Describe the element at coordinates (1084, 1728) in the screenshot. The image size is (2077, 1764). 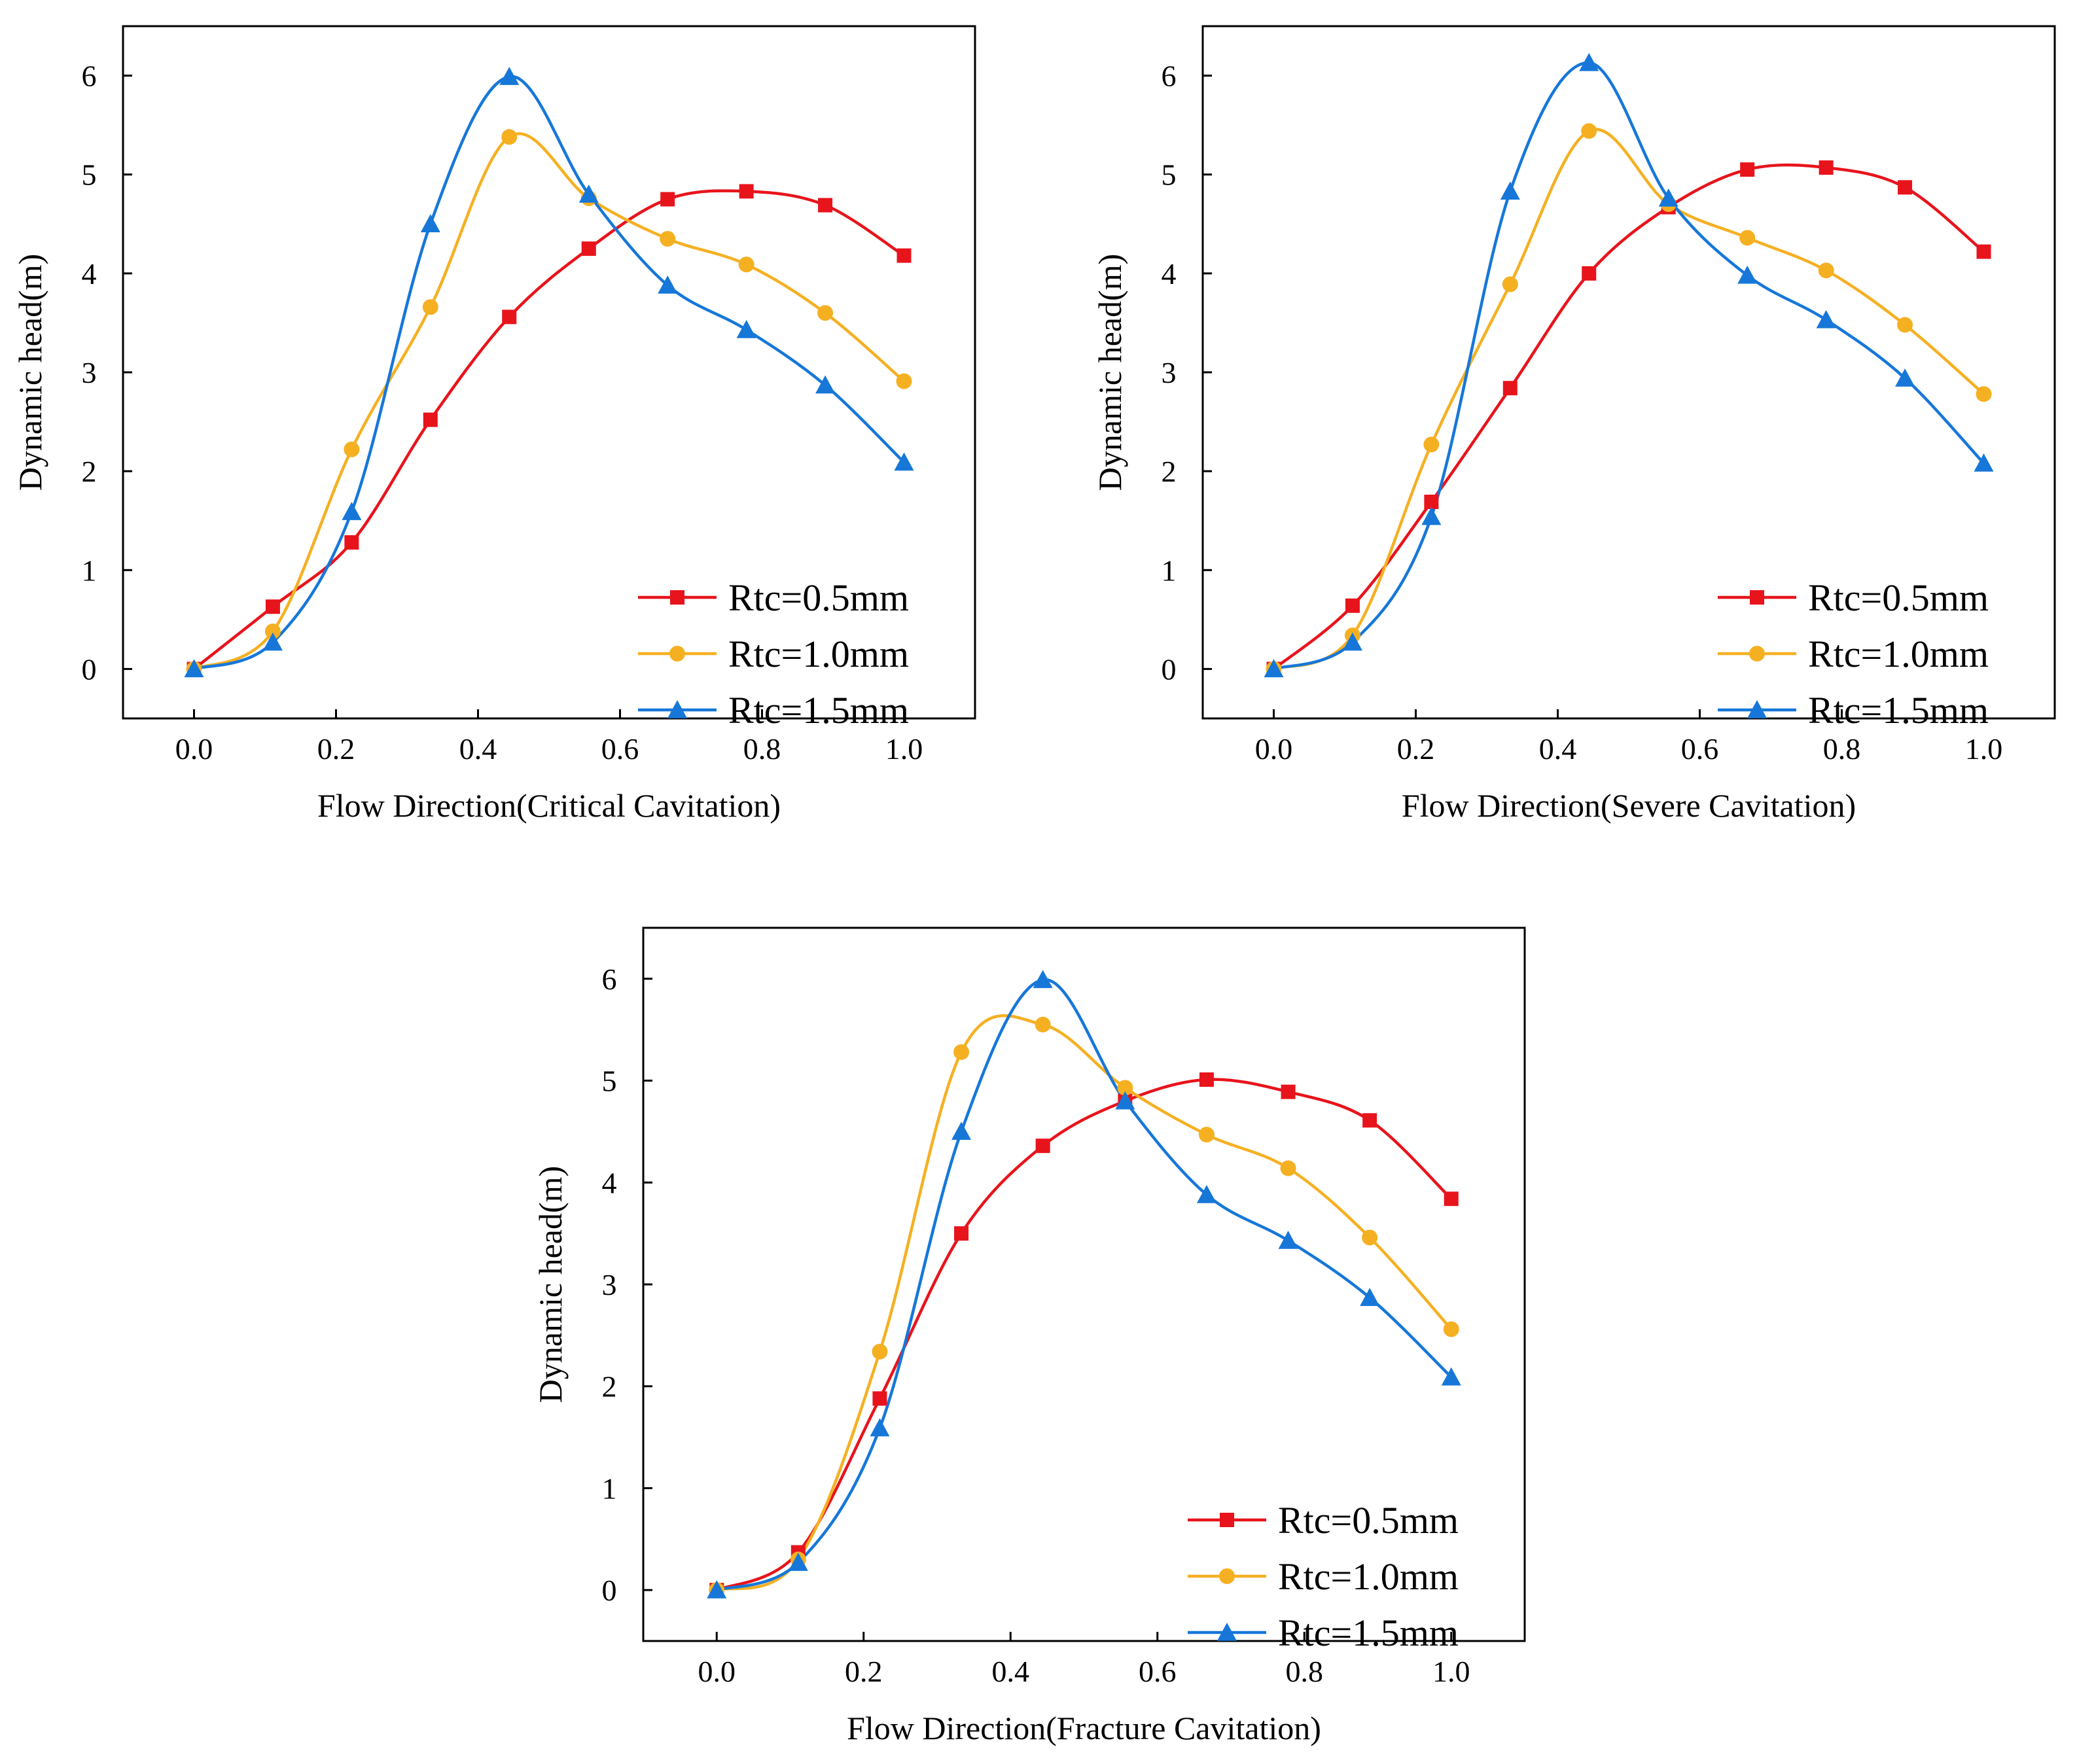
I see `x-axis-title: Flow Direction(Fracture Cavitation)` at that location.